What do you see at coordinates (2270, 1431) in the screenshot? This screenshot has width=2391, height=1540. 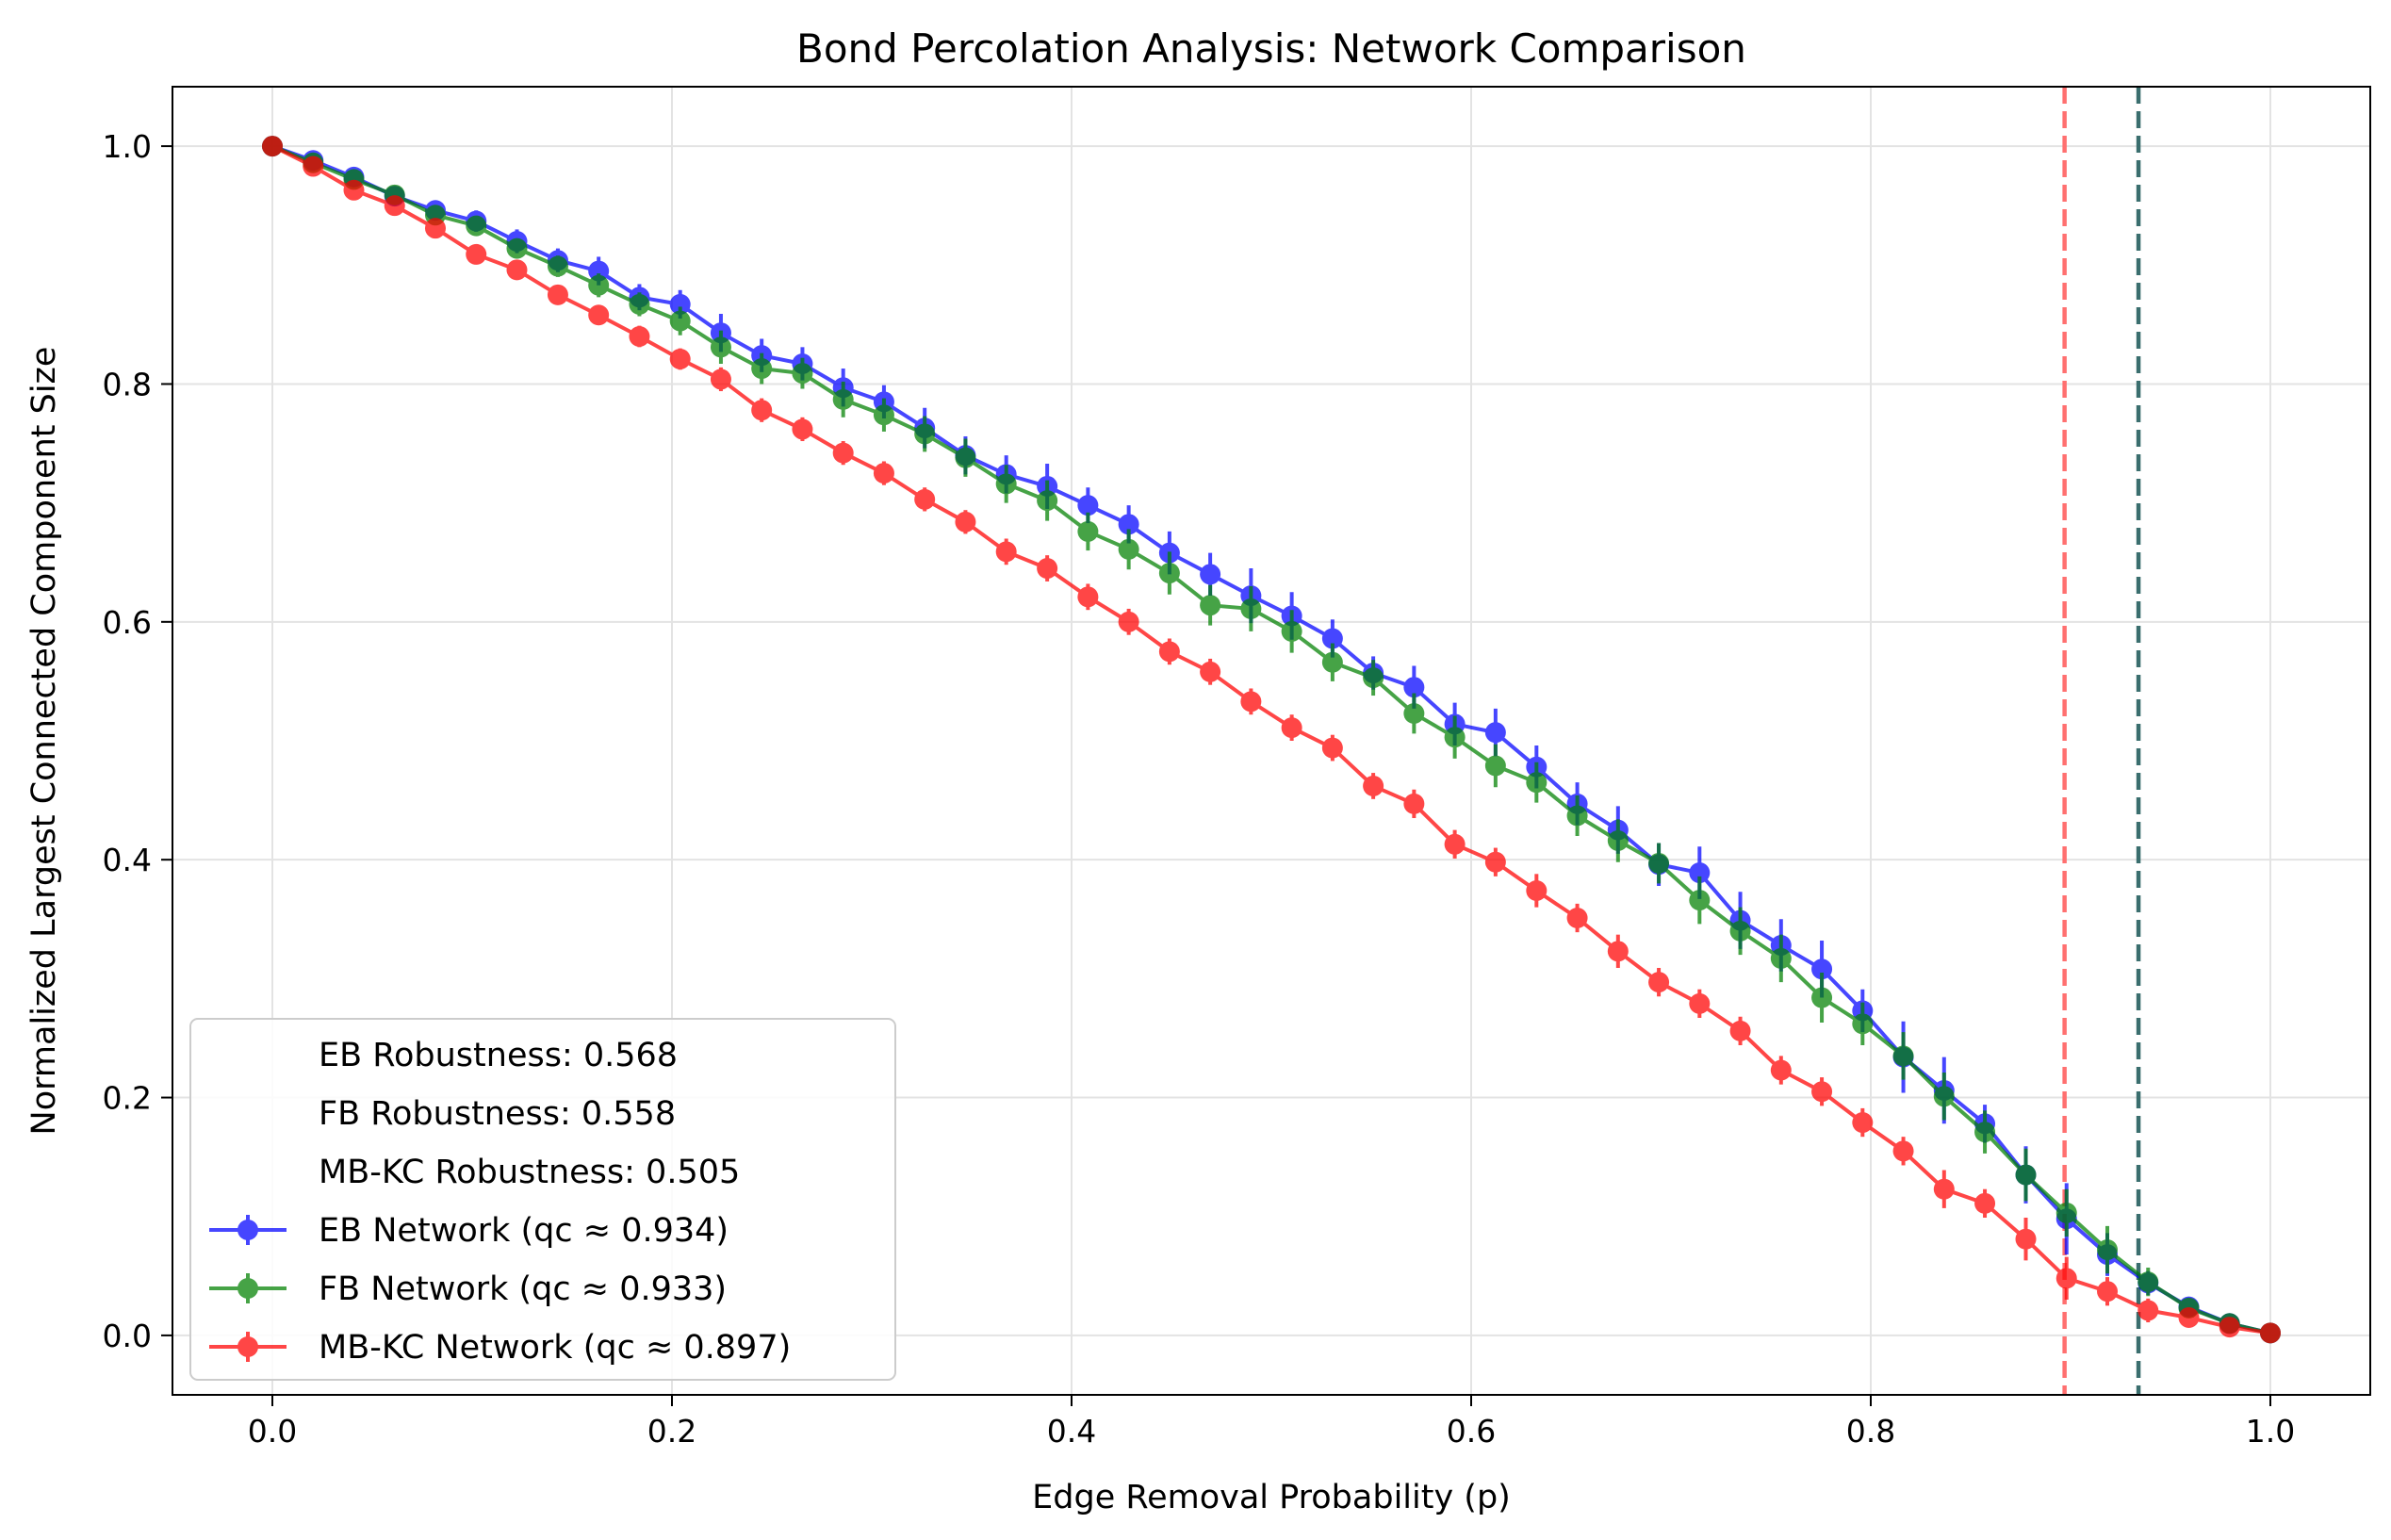 I see `x-tick-label: 1.0` at bounding box center [2270, 1431].